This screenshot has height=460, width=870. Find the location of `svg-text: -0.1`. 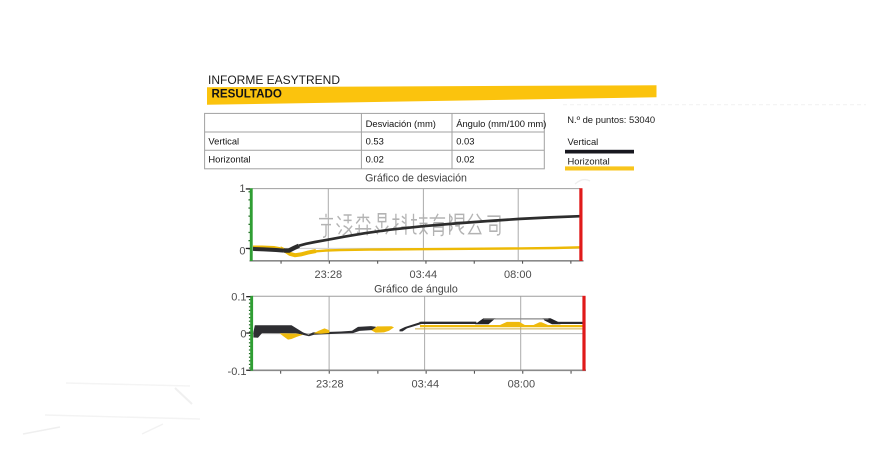

svg-text: -0.1 is located at coordinates (237, 372).